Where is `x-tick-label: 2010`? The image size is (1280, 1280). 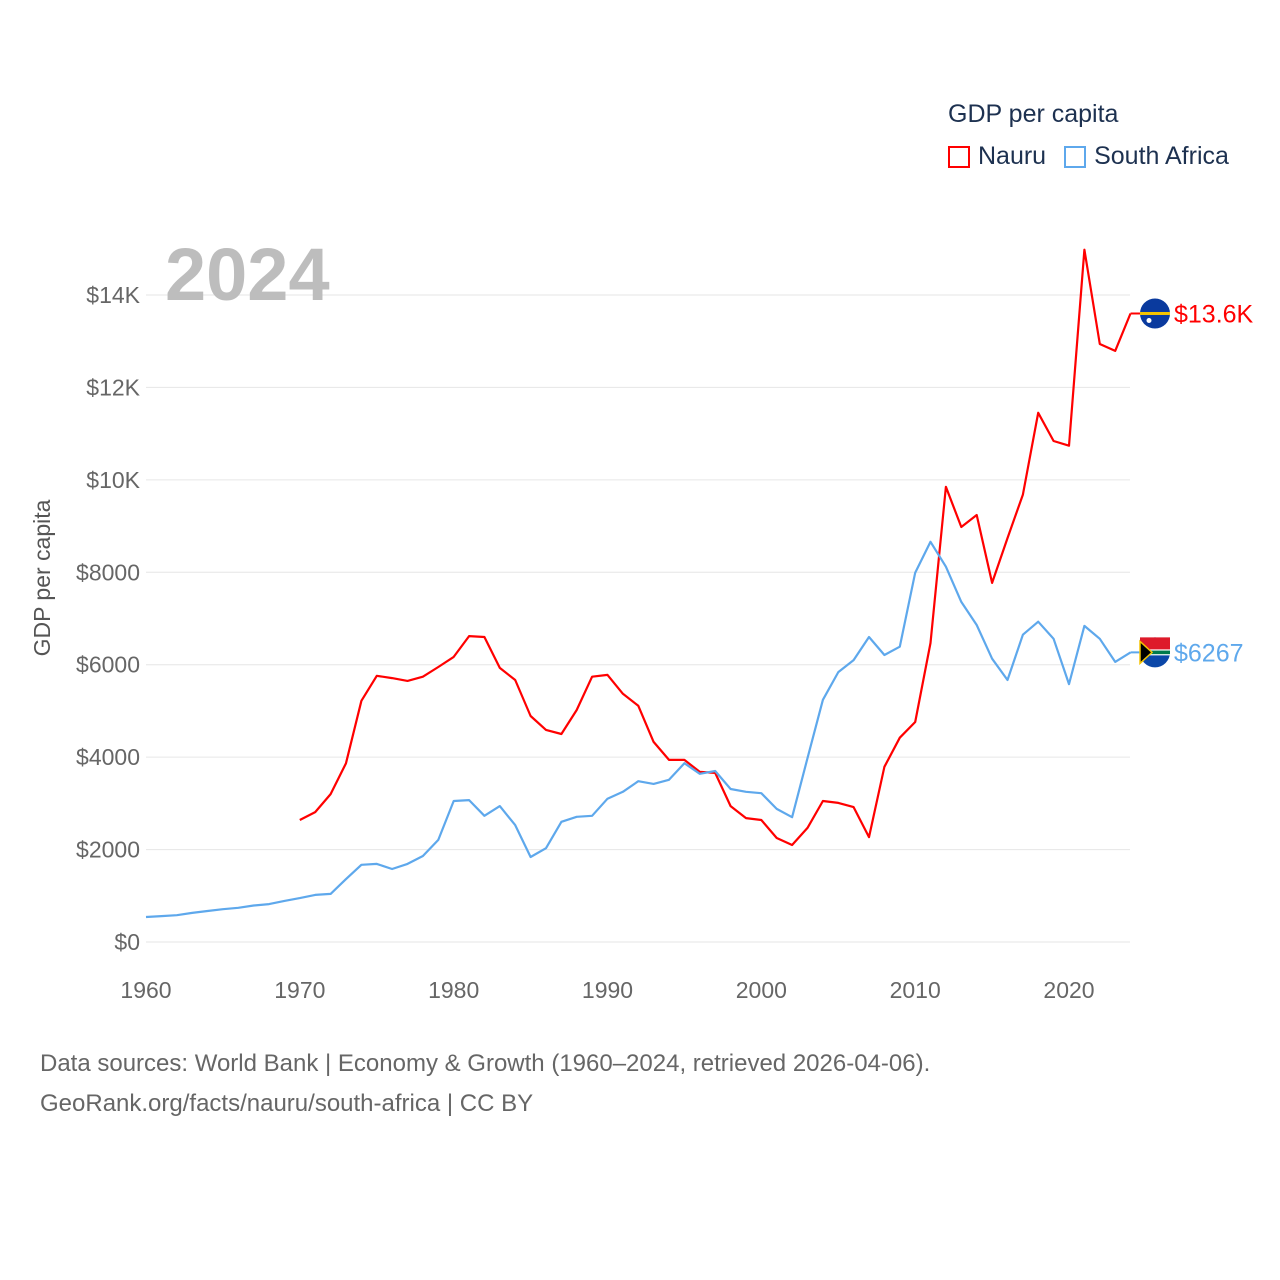 x-tick-label: 2010 is located at coordinates (915, 990).